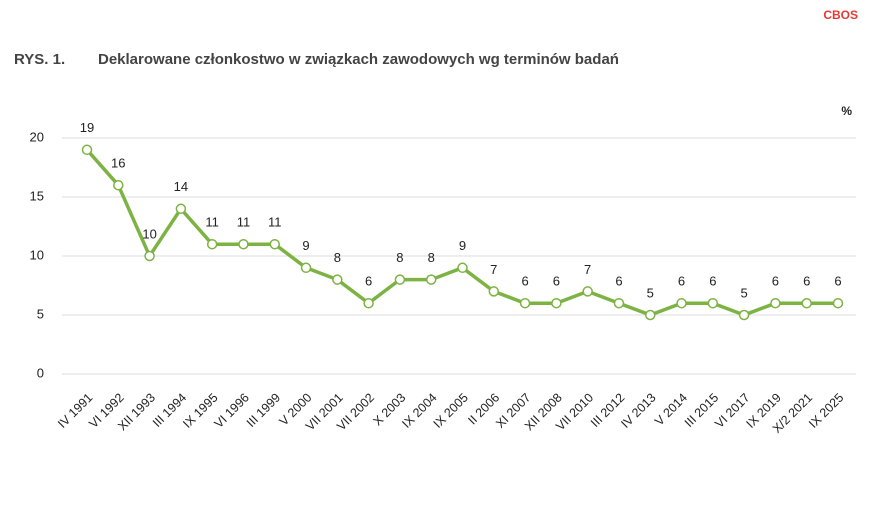 The height and width of the screenshot is (520, 874). I want to click on unit-label: %, so click(846, 111).